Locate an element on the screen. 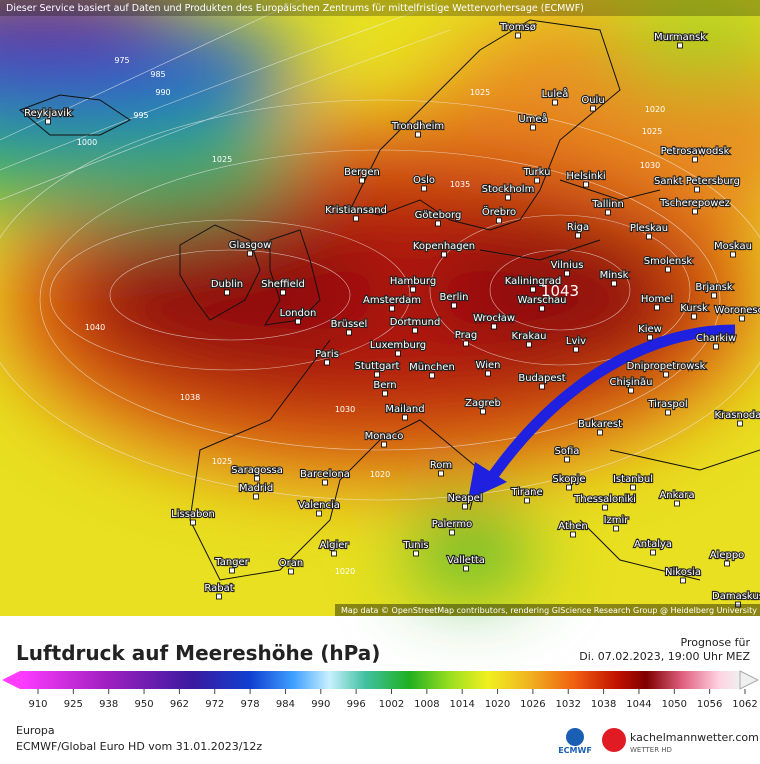 The image size is (760, 764). model-run: ECMWF/Global Euro HD vom 31.01.2023/12z is located at coordinates (139, 746).